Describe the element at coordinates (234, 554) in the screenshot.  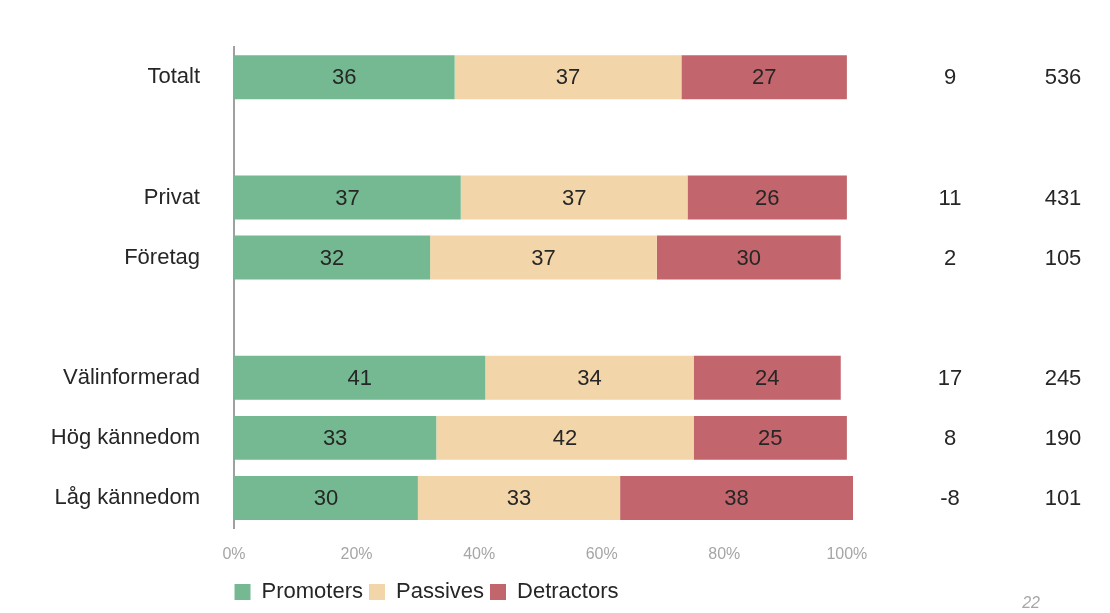
I see `x-tick-label: 0%` at that location.